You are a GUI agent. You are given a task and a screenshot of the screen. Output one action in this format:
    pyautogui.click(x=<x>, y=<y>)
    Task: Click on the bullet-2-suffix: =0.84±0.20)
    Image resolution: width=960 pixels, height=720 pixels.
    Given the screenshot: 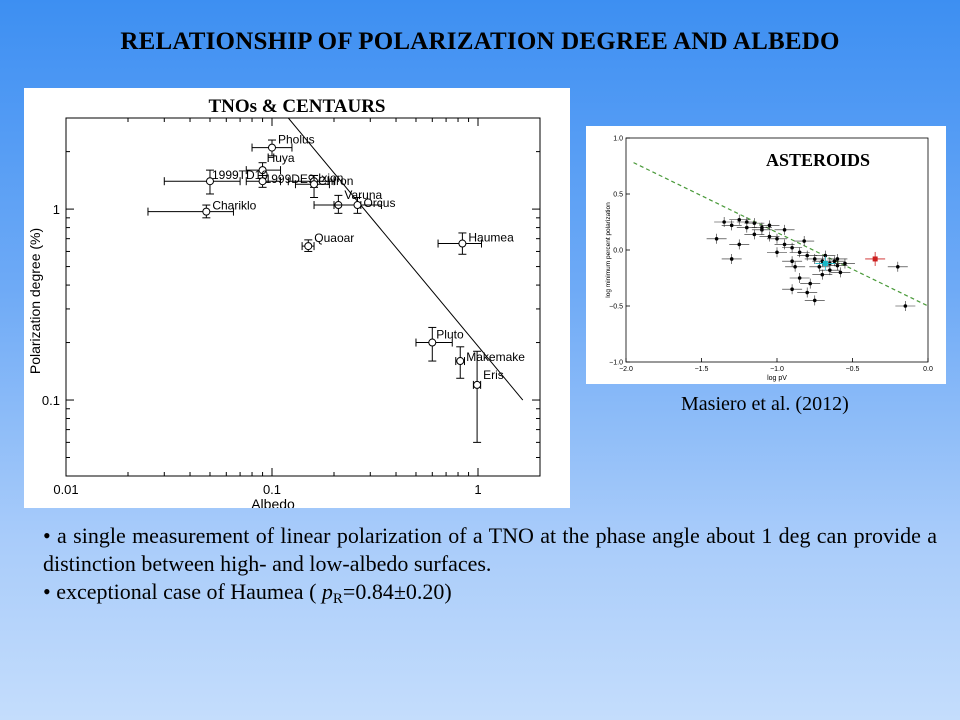 What is the action you would take?
    pyautogui.click(x=397, y=591)
    